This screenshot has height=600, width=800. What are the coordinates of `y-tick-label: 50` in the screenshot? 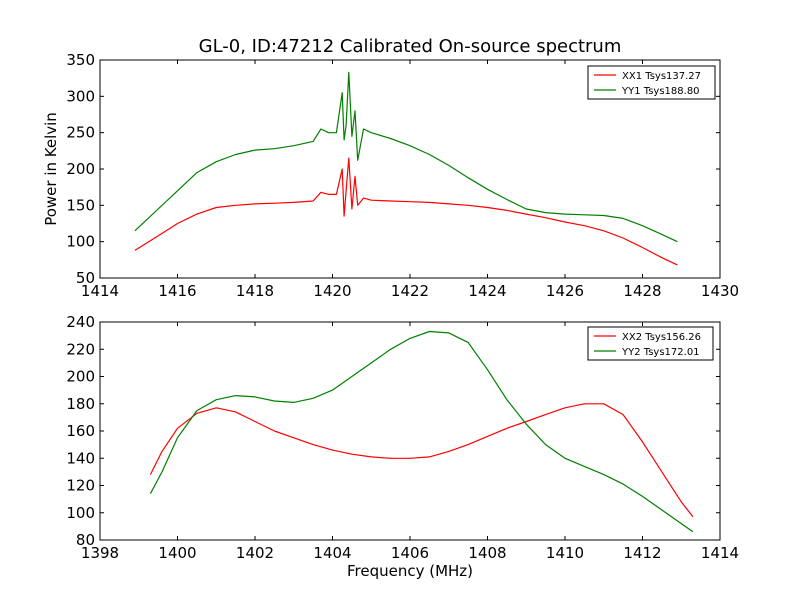 It's located at (85, 278).